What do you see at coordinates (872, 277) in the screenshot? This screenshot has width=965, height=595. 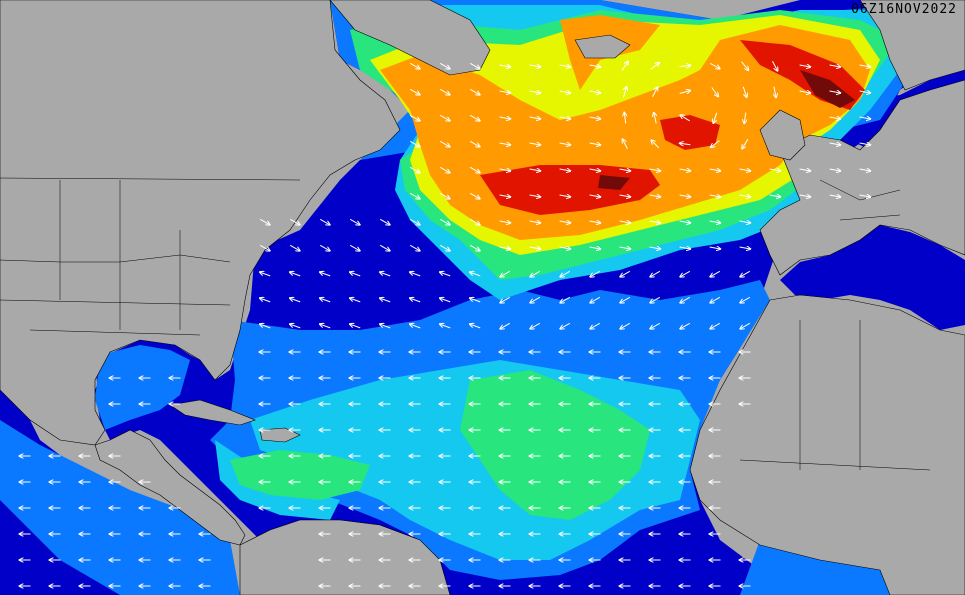 I see `mediterranean-sea` at bounding box center [872, 277].